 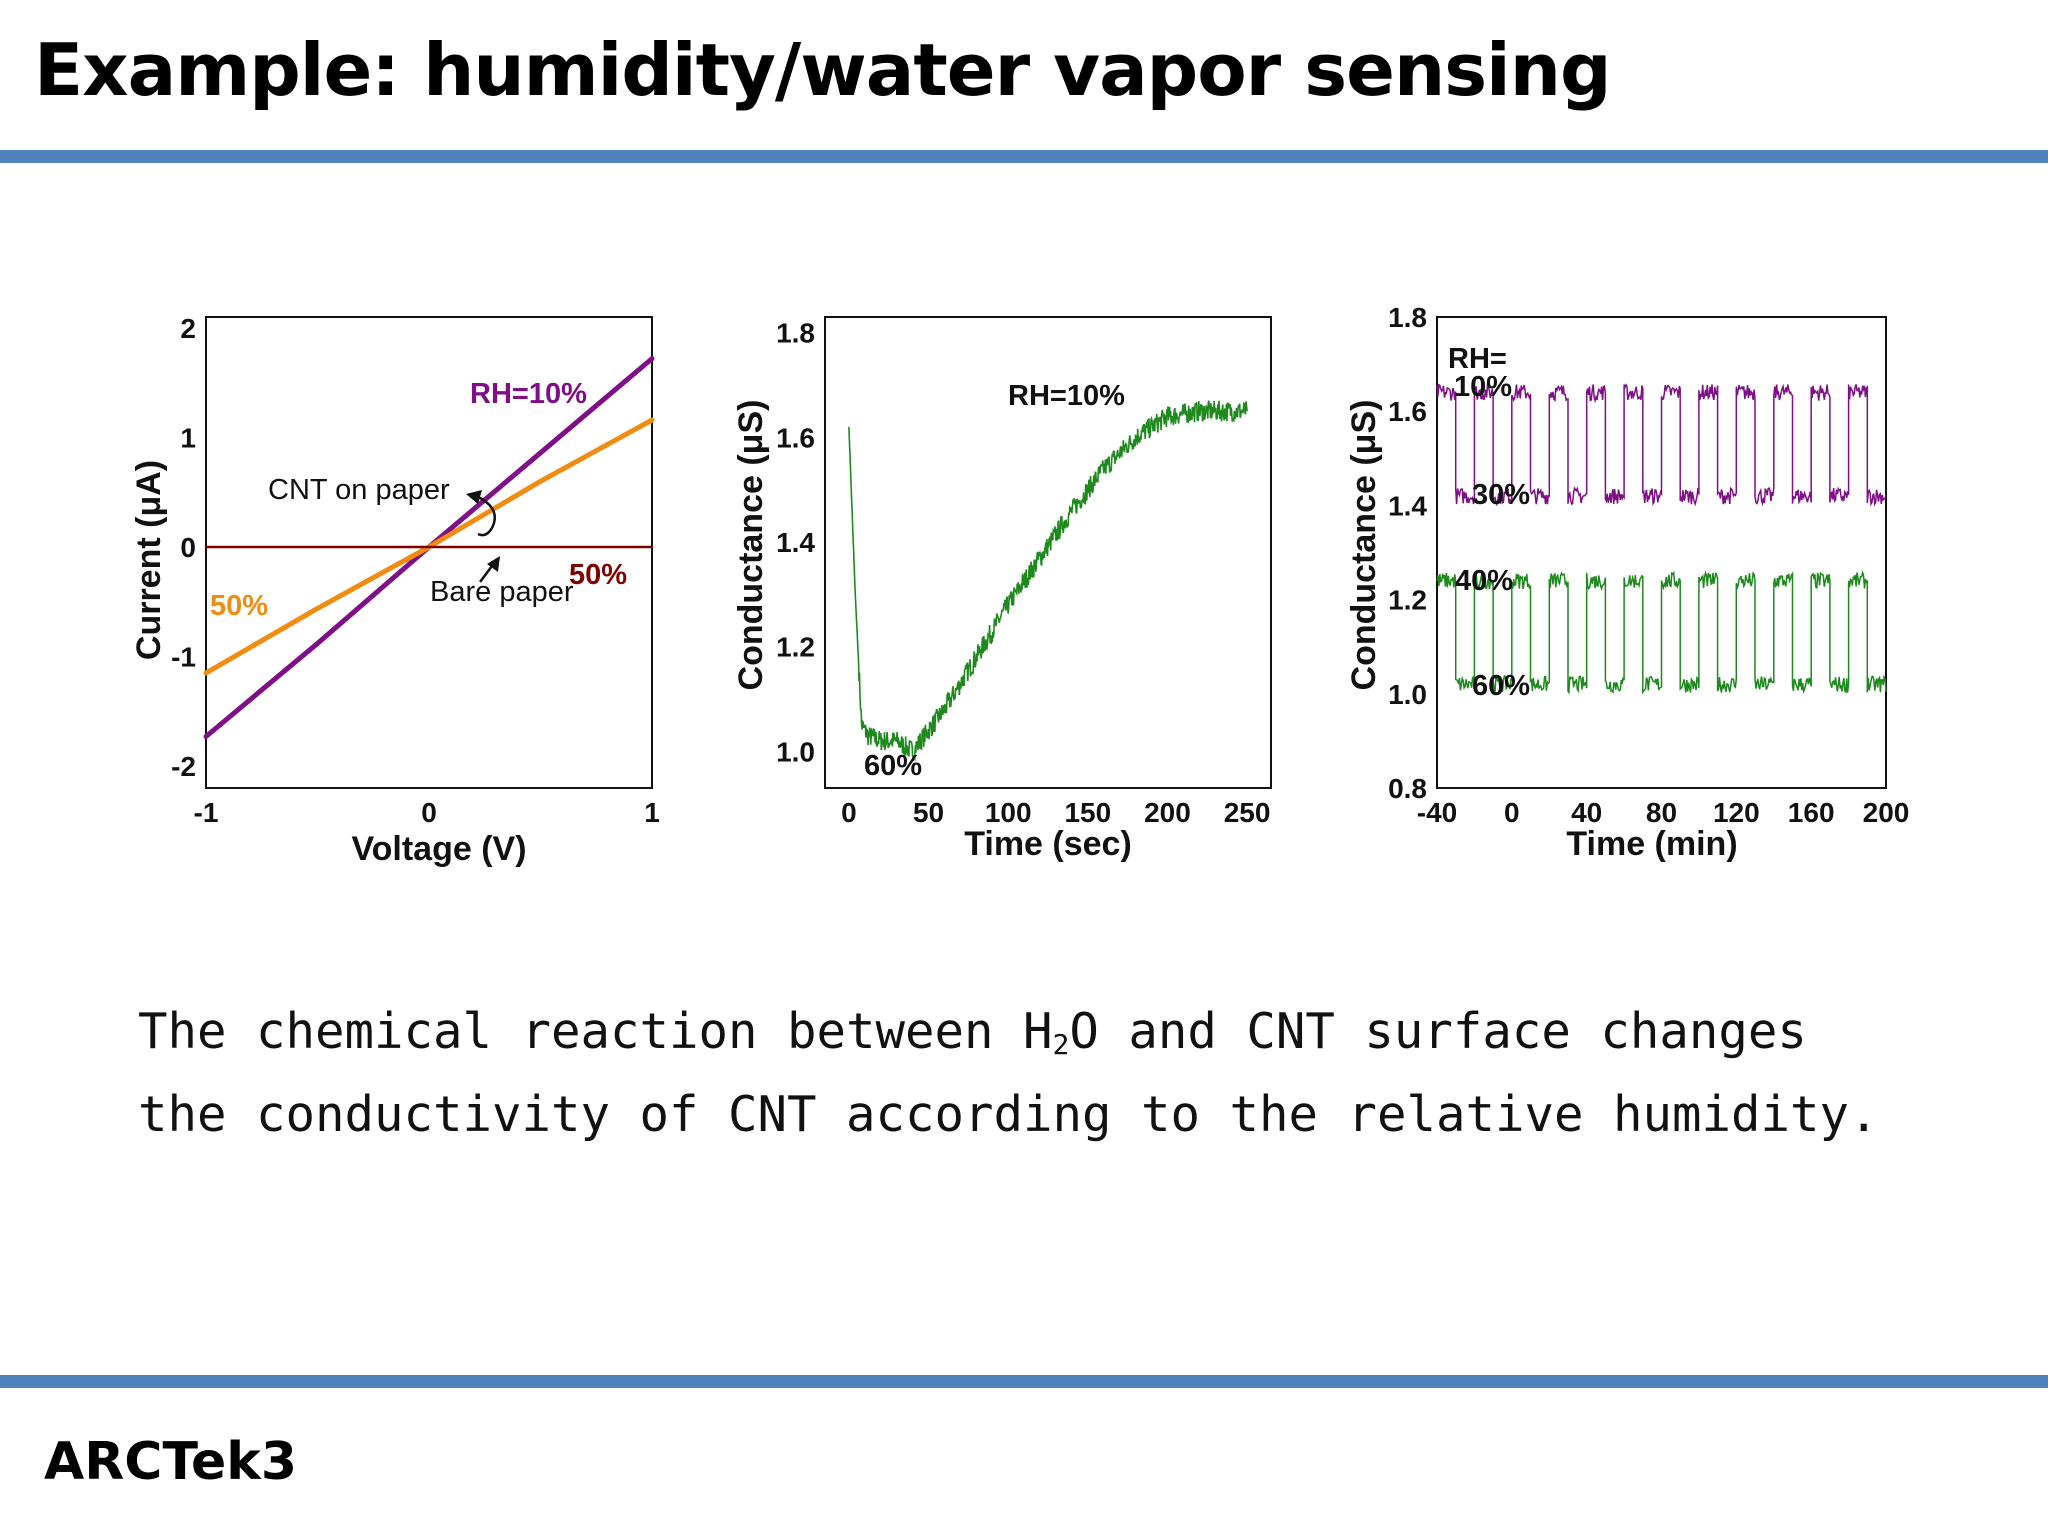 I want to click on sec-annotation-60: 60%, so click(x=893, y=766).